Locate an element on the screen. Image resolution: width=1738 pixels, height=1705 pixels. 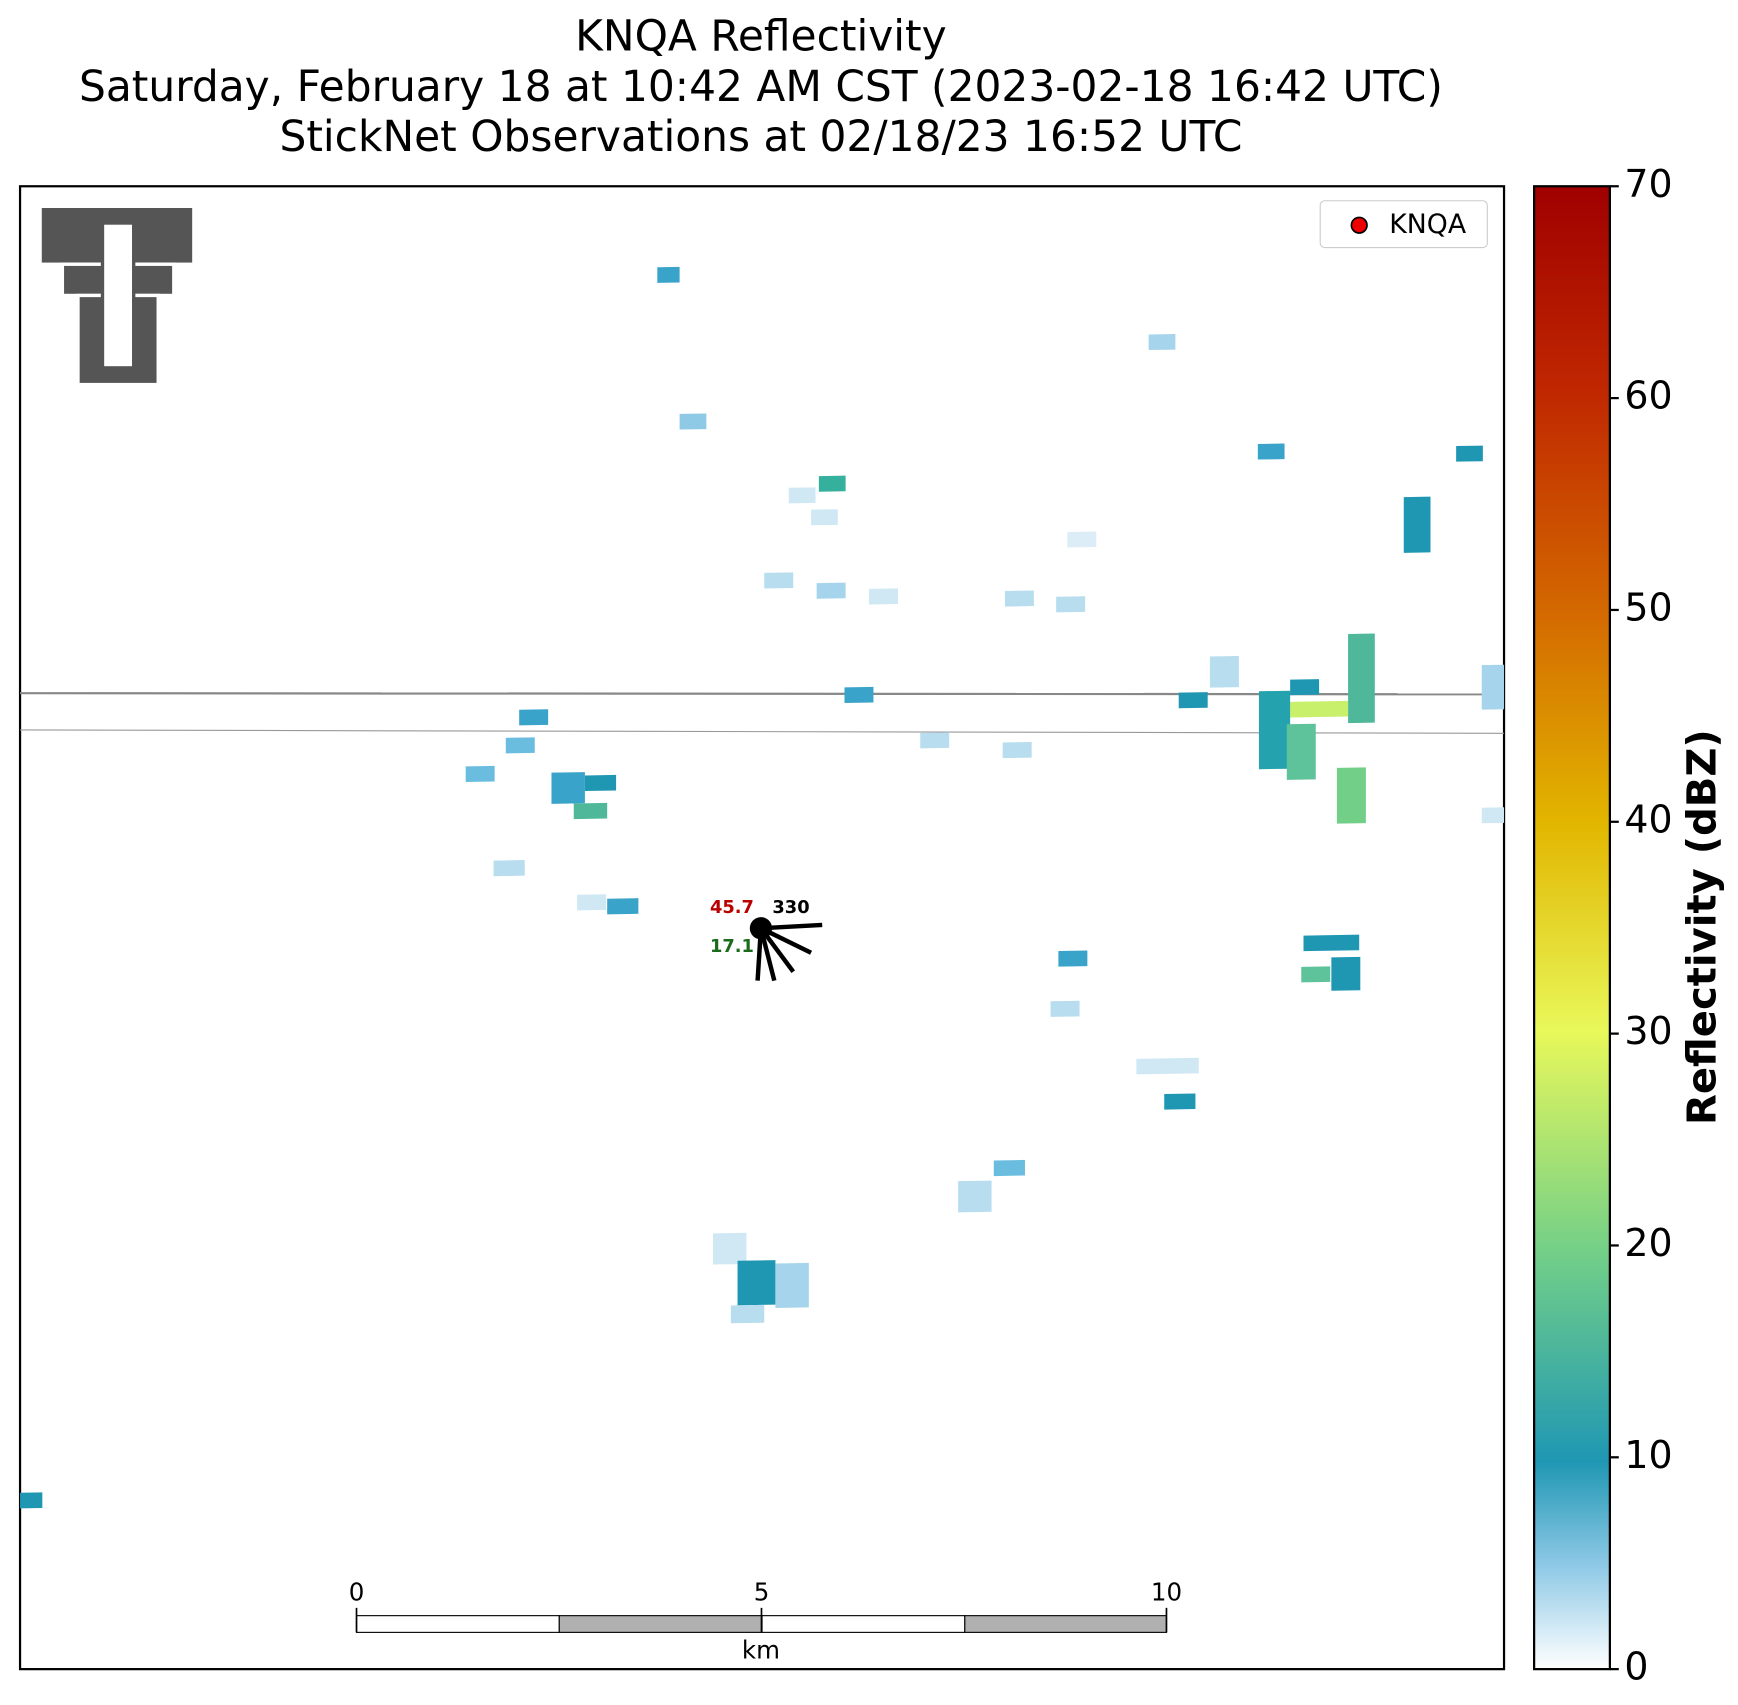
logo is located at coordinates (117, 295).